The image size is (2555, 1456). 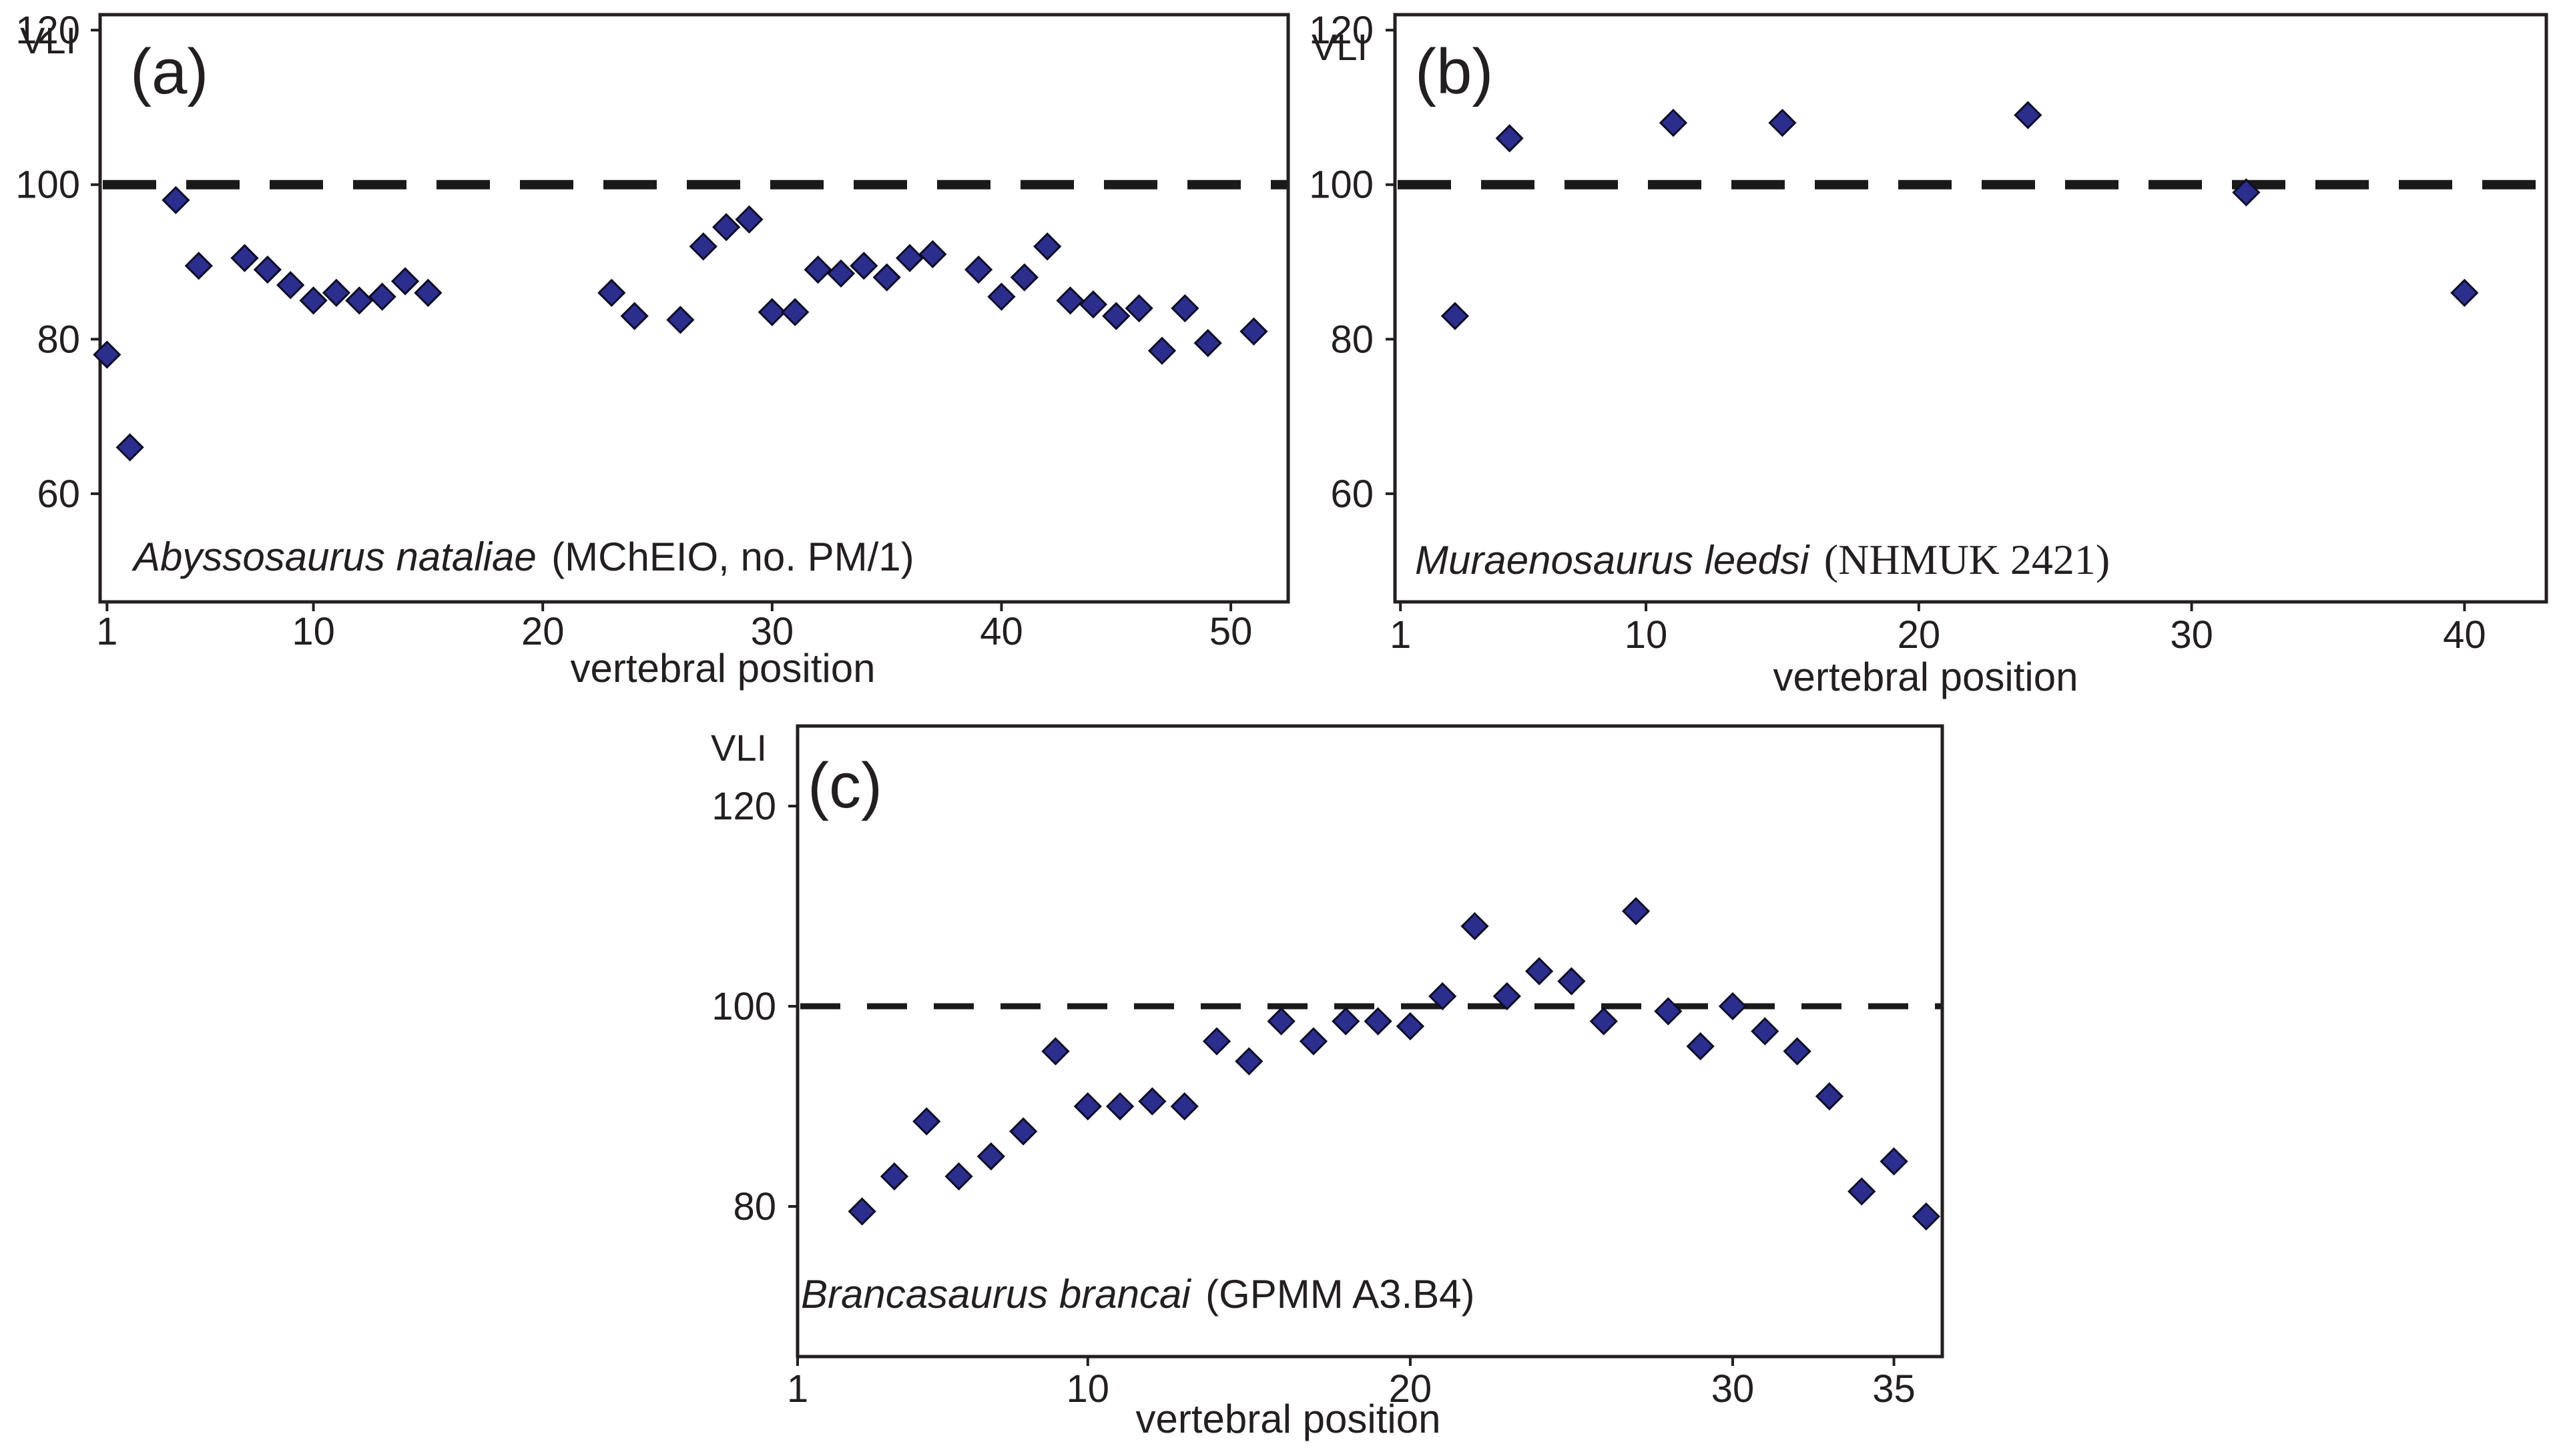 I want to click on caption-a: Abyssosaurus nataliae (MChEIO, no. PM/1), so click(x=523, y=556).